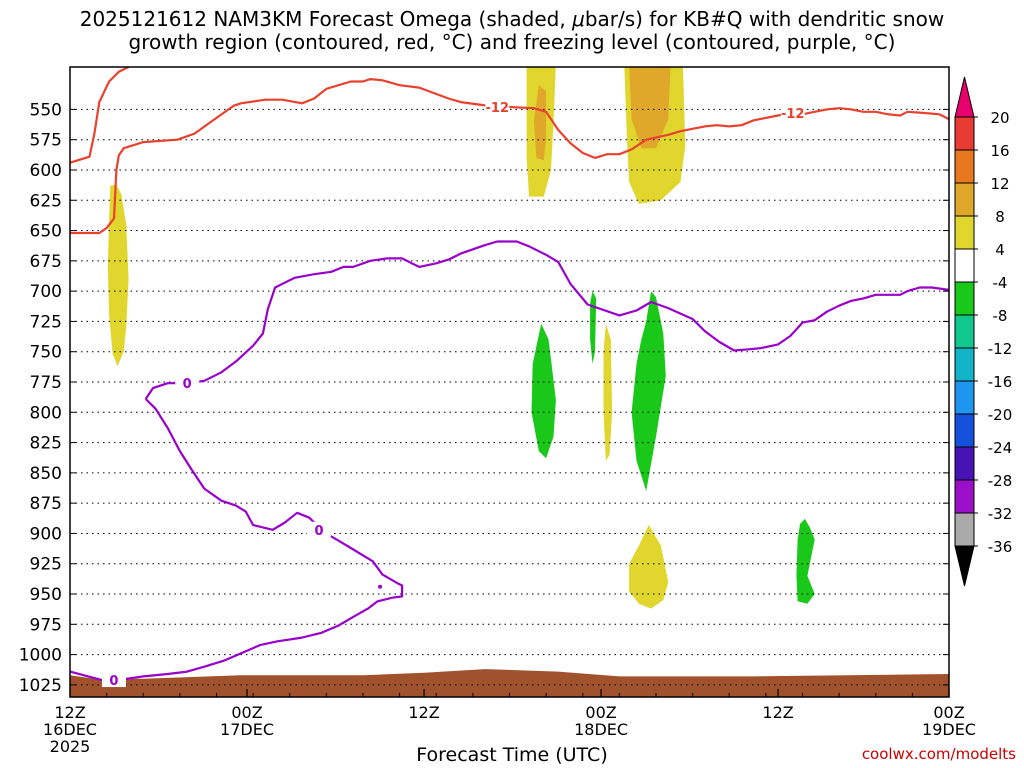  Describe the element at coordinates (46, 383) in the screenshot. I see `ytick-label-775: 775` at that location.